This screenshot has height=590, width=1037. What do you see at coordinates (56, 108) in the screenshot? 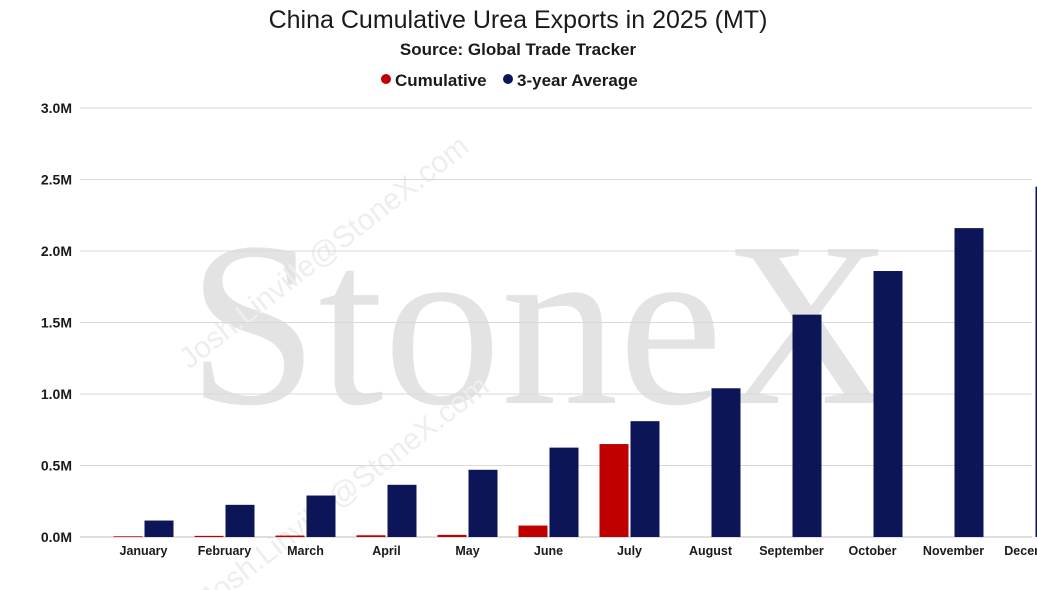
I see `y-tick-label: 3.0M` at bounding box center [56, 108].